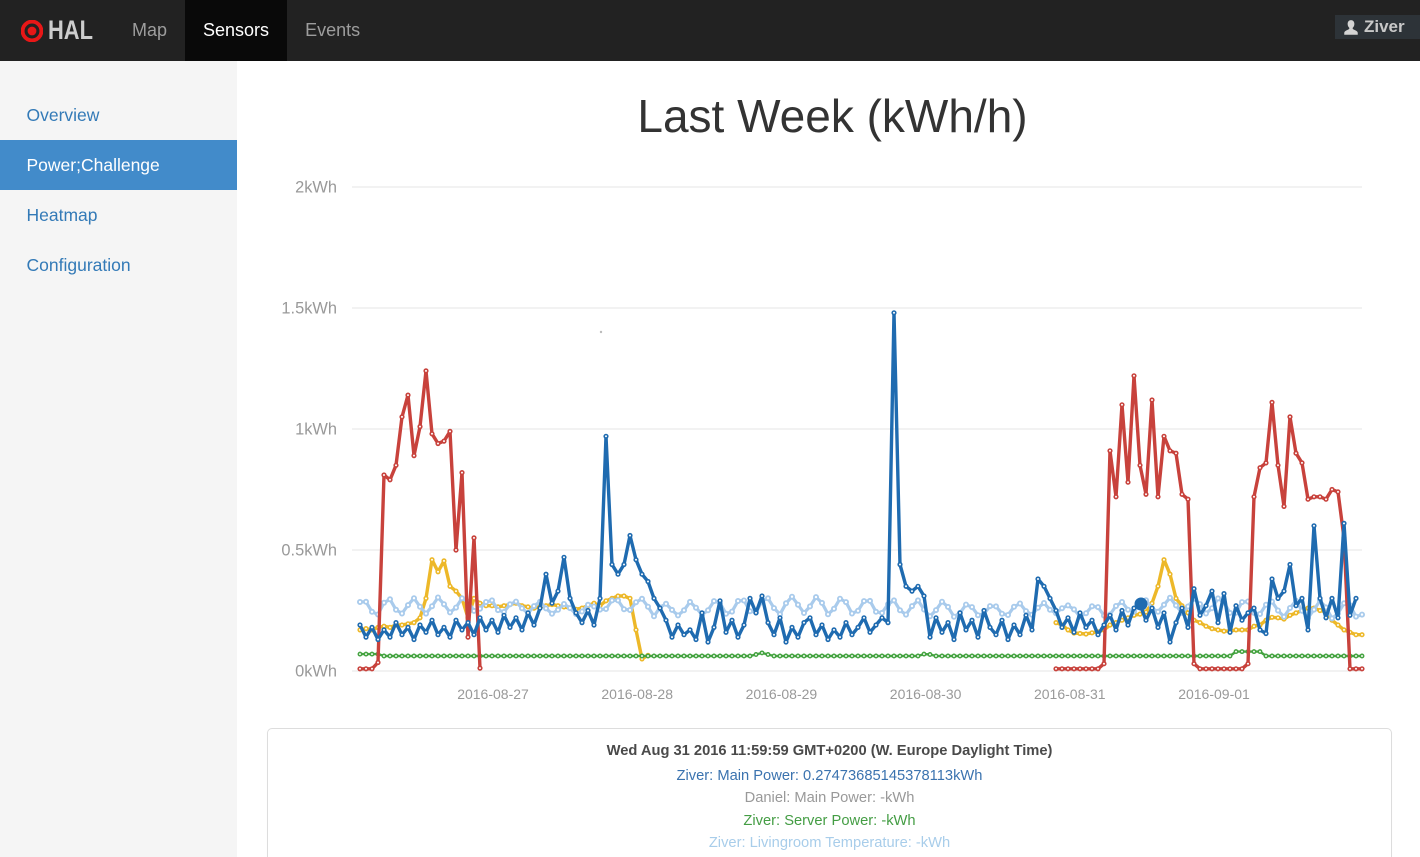 The image size is (1420, 857). I want to click on svg-text: 2kWh, so click(316, 188).